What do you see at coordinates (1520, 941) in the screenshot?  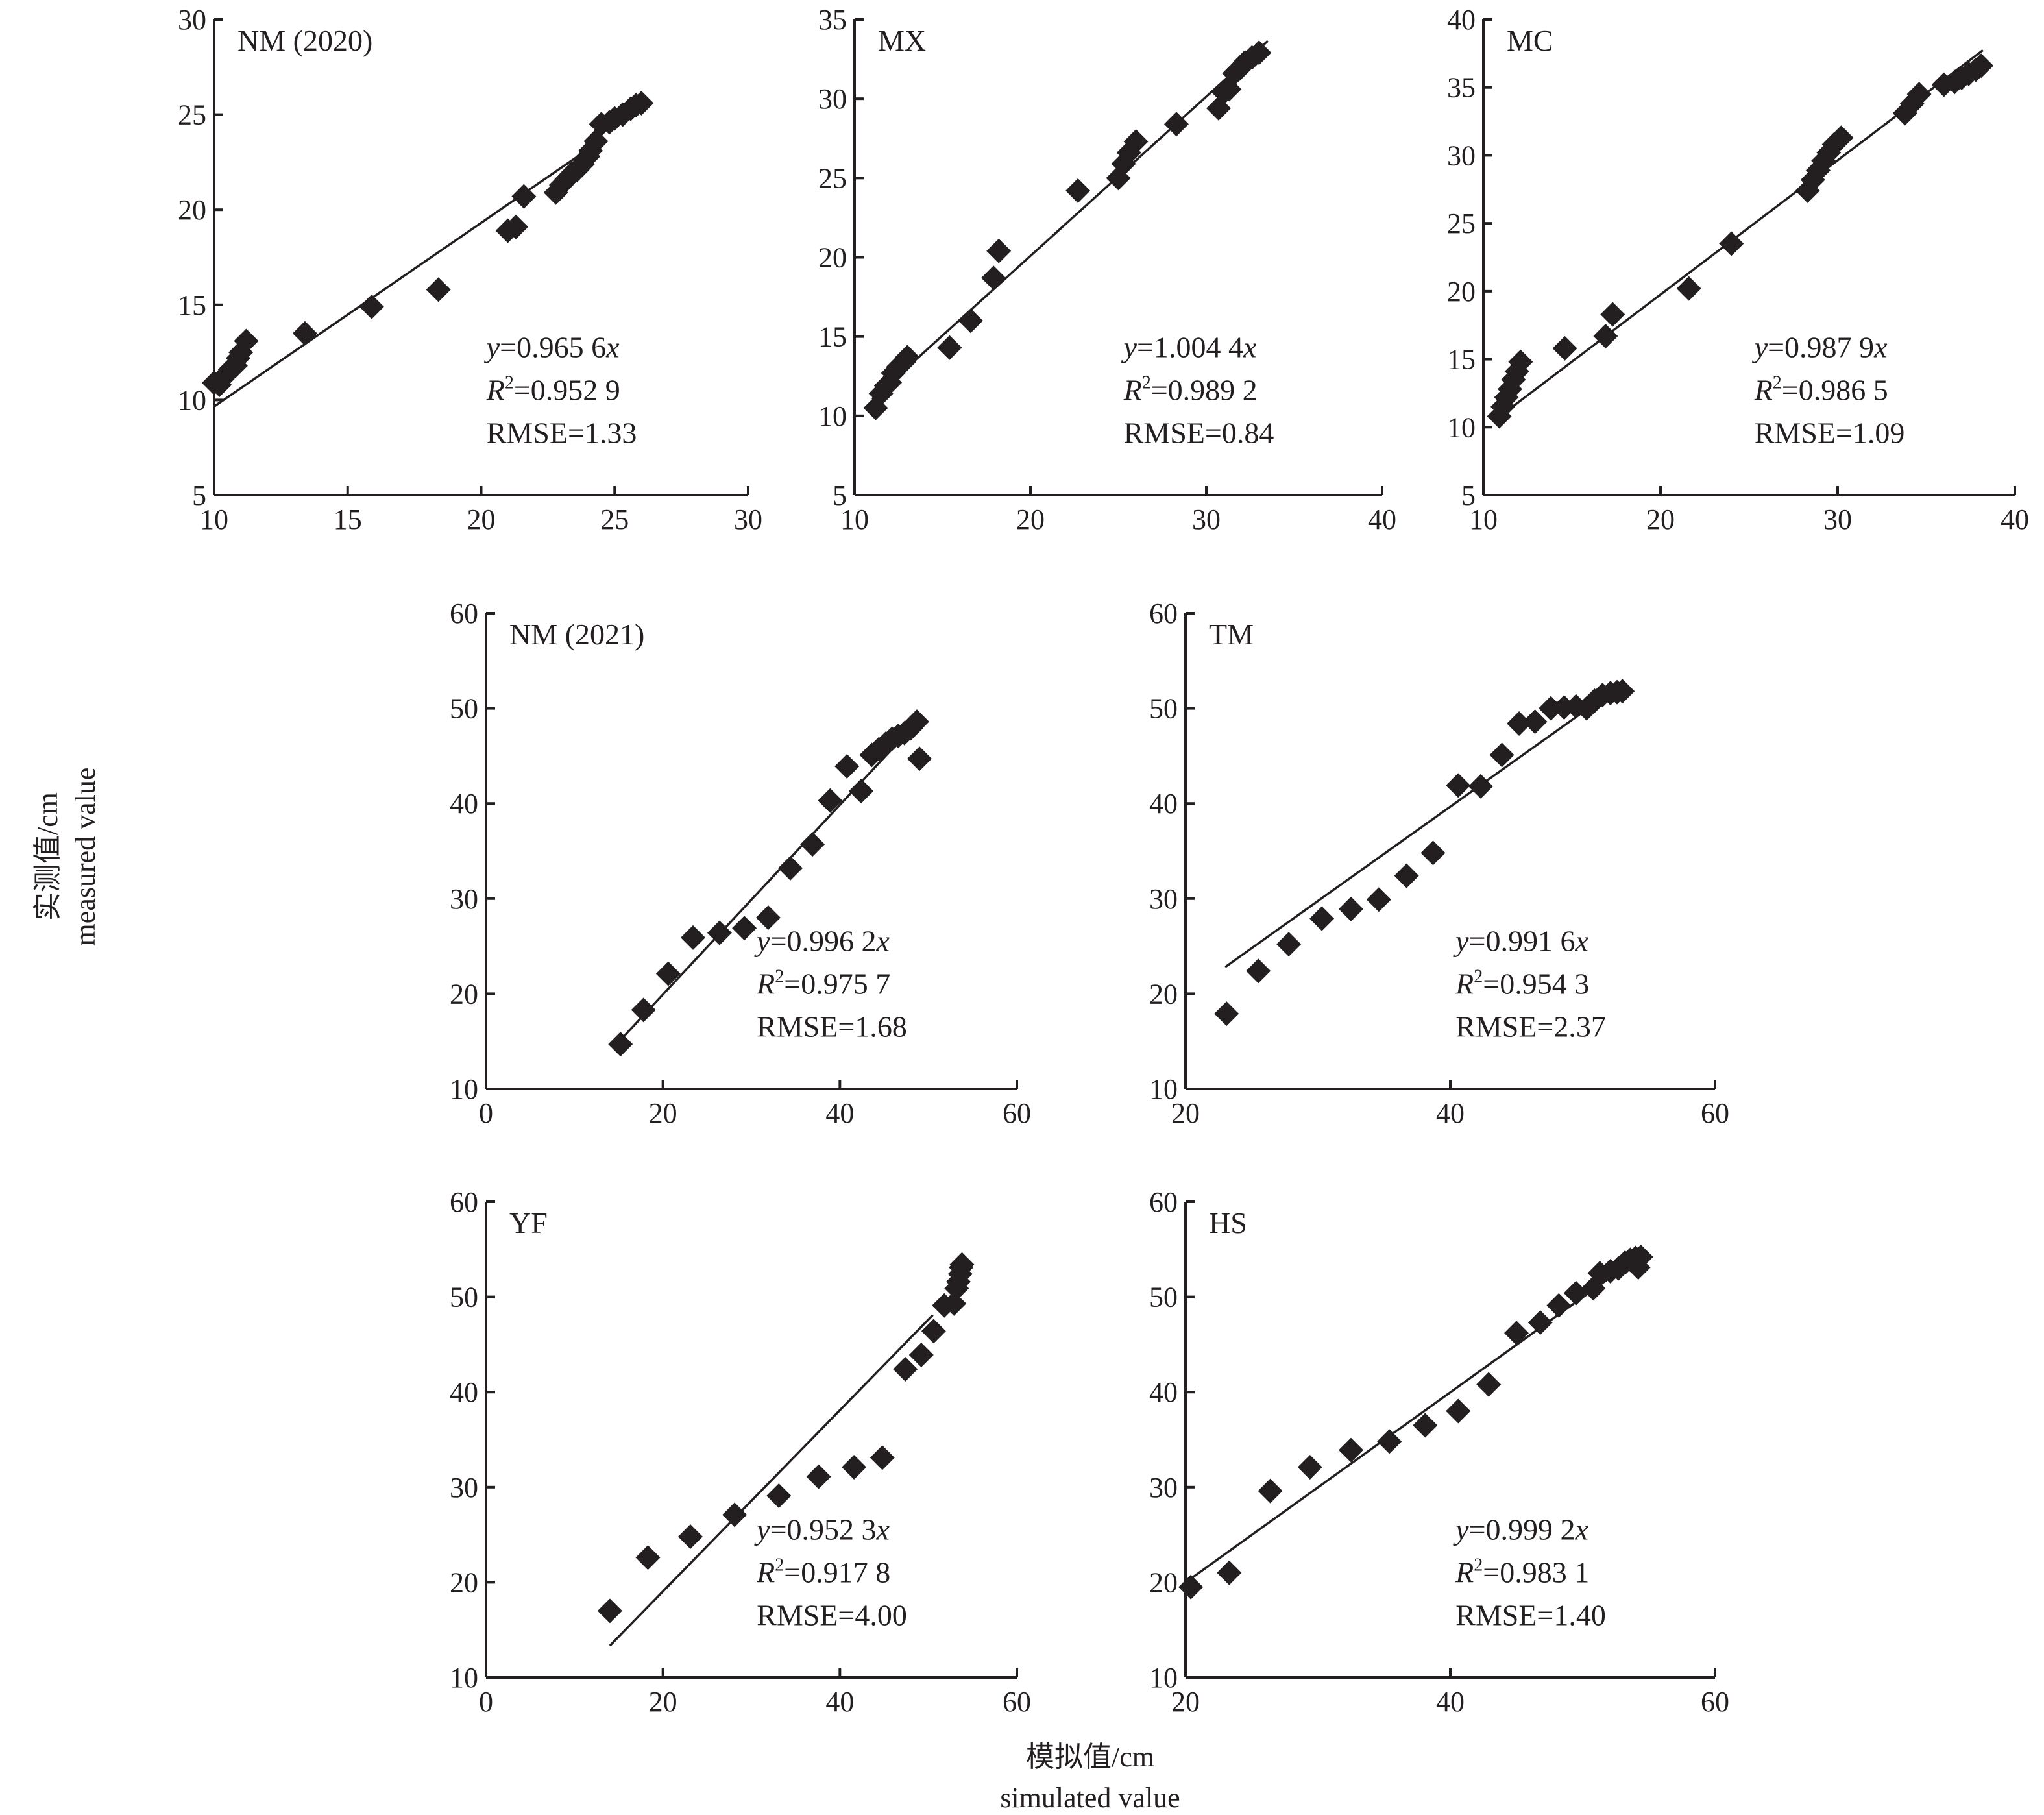 I see `regression-equation: y=0.991 6x` at bounding box center [1520, 941].